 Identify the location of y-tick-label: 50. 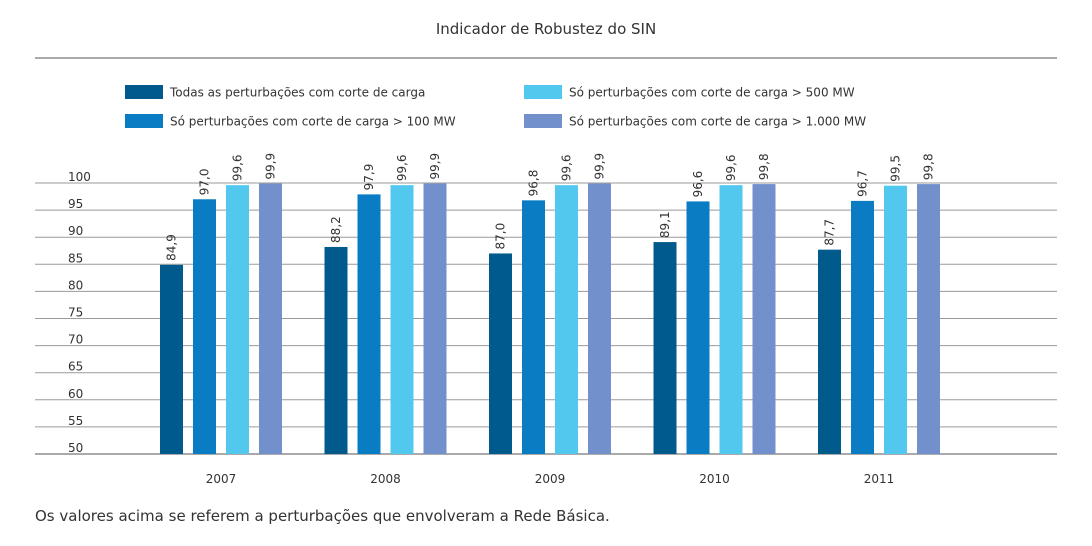
(75, 448).